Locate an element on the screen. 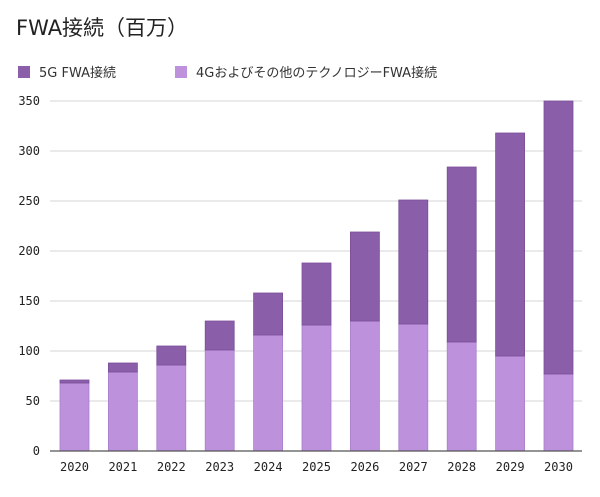  x-tick-label: 2028 is located at coordinates (461, 467).